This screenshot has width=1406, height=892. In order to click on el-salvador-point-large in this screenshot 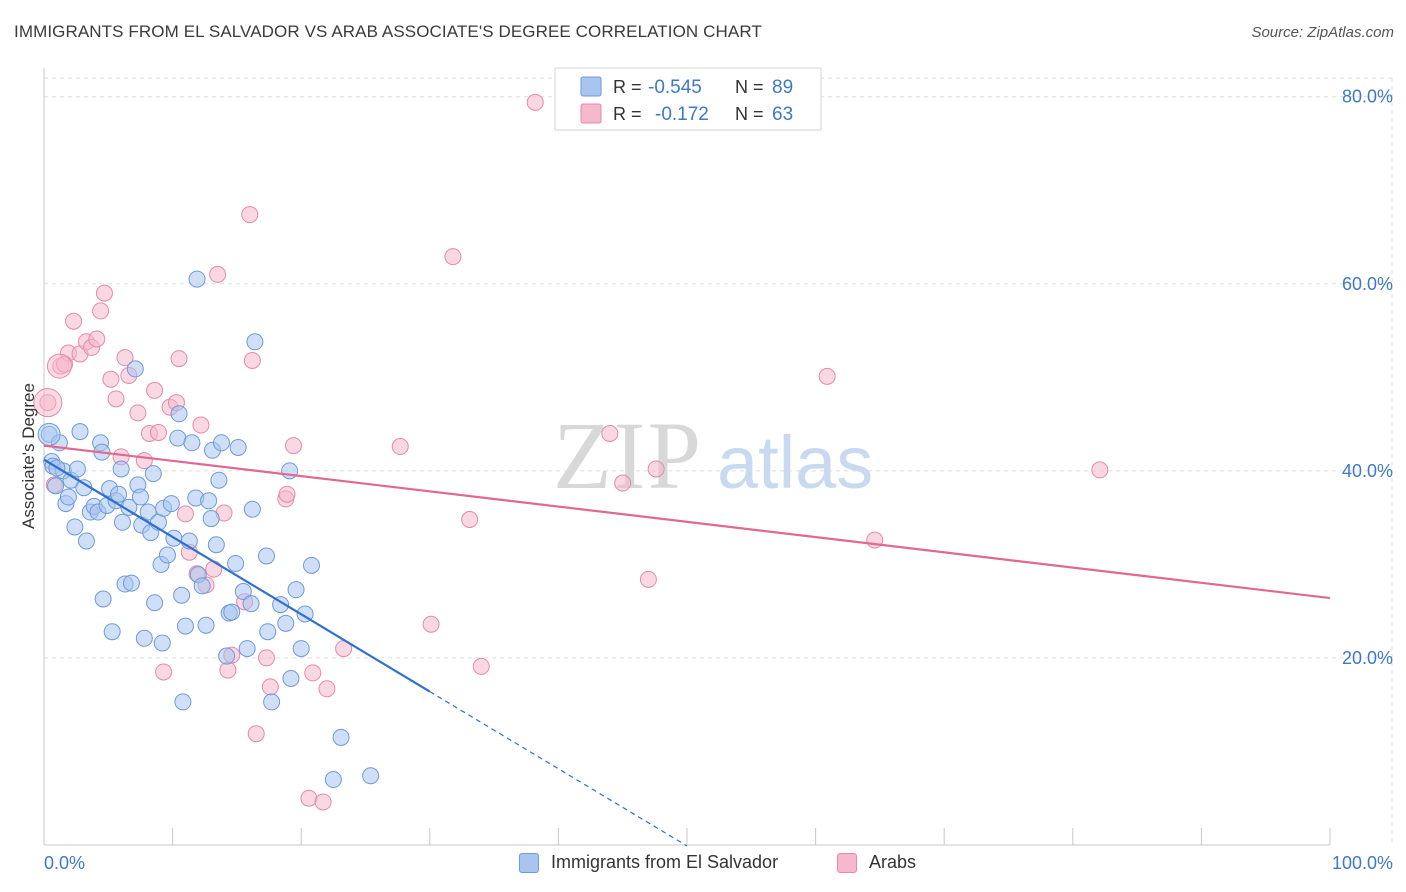, I will do `click(49, 434)`.